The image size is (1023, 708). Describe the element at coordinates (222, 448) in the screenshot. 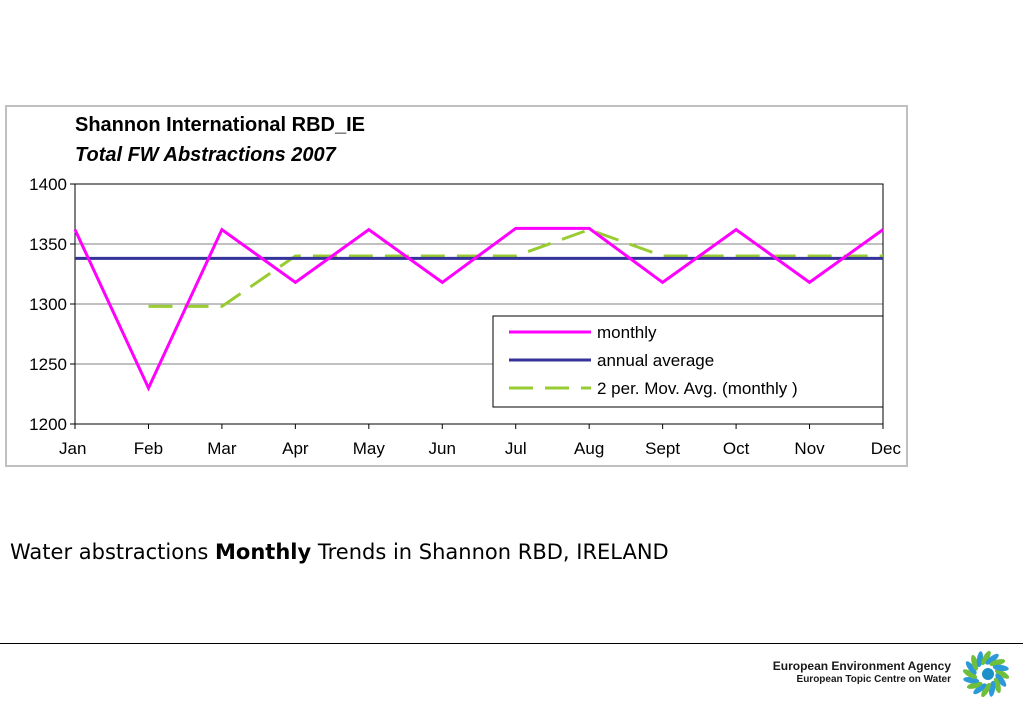

I see `x-tick-label: Mar` at that location.